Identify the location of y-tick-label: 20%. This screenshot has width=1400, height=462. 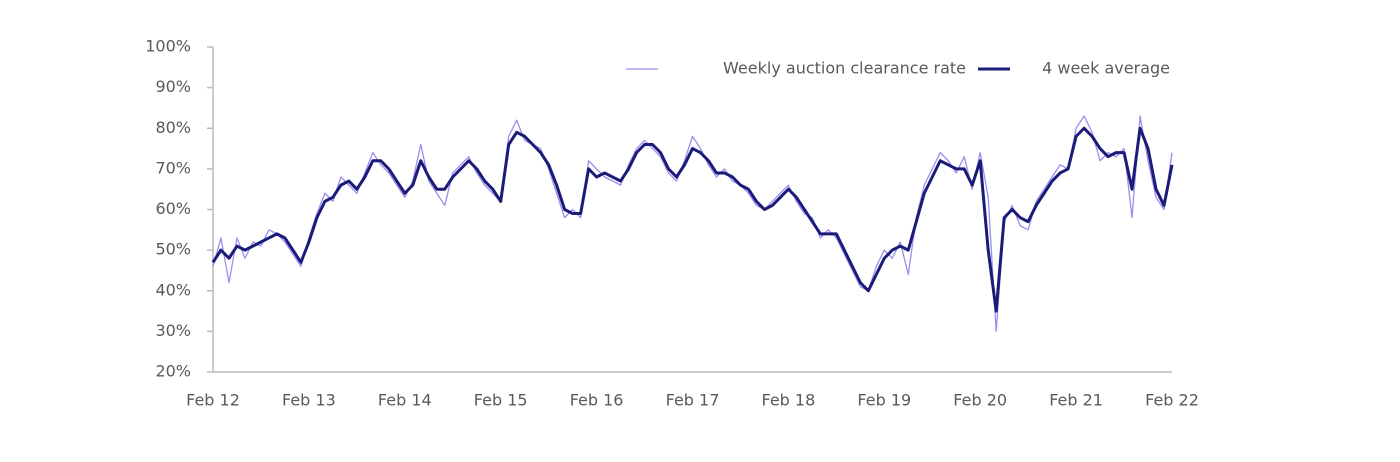
(173, 371).